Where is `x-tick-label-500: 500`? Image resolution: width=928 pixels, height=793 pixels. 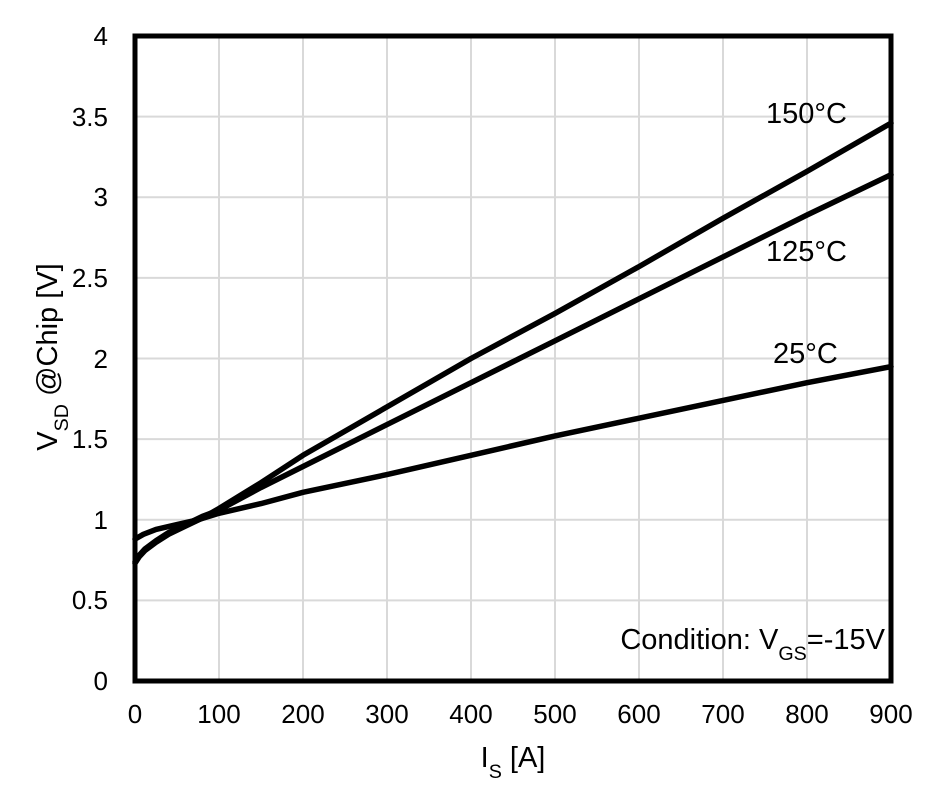 x-tick-label-500: 500 is located at coordinates (555, 714).